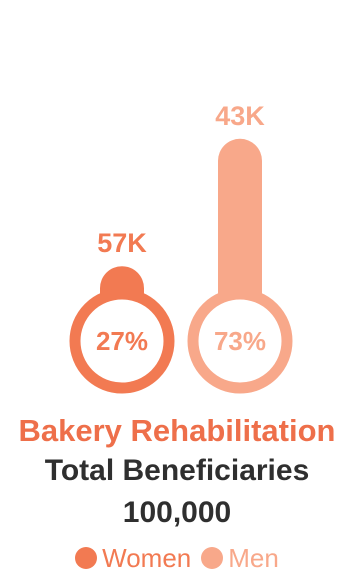  I want to click on value-label-women: 57K, so click(122, 243).